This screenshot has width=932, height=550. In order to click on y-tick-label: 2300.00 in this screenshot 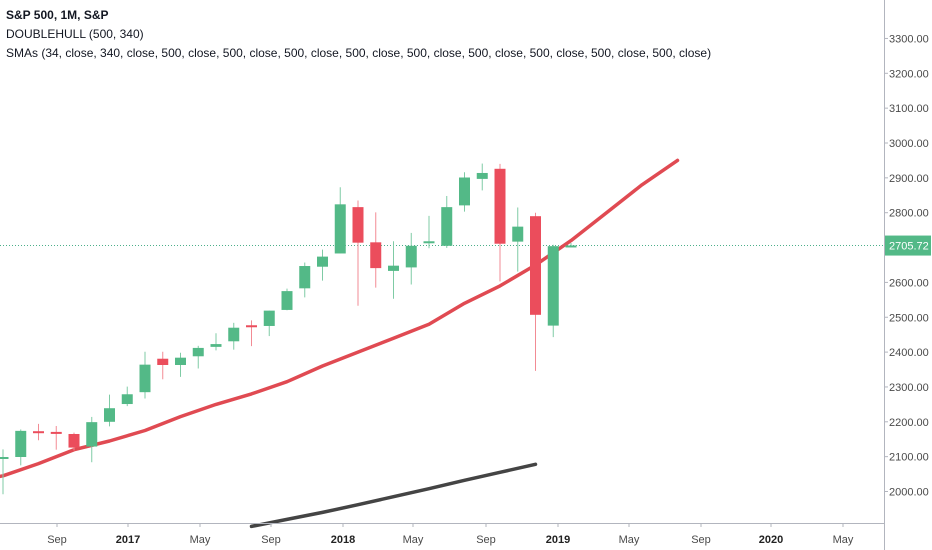, I will do `click(909, 388)`.